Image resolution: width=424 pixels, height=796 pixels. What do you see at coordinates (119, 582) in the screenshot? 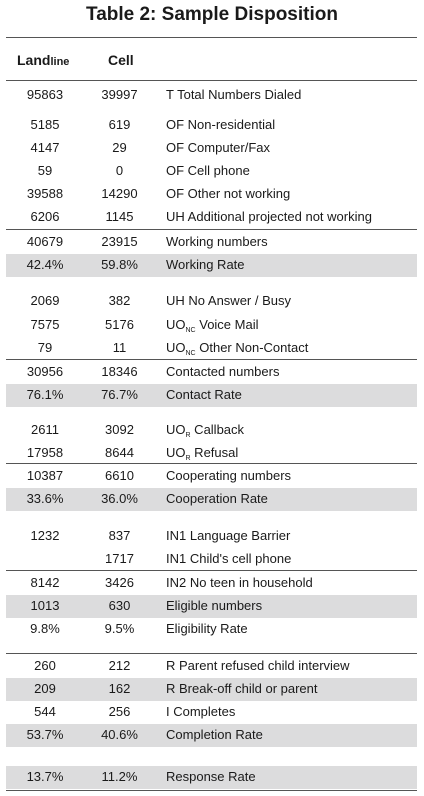
I see `cell-value: 3426` at bounding box center [119, 582].